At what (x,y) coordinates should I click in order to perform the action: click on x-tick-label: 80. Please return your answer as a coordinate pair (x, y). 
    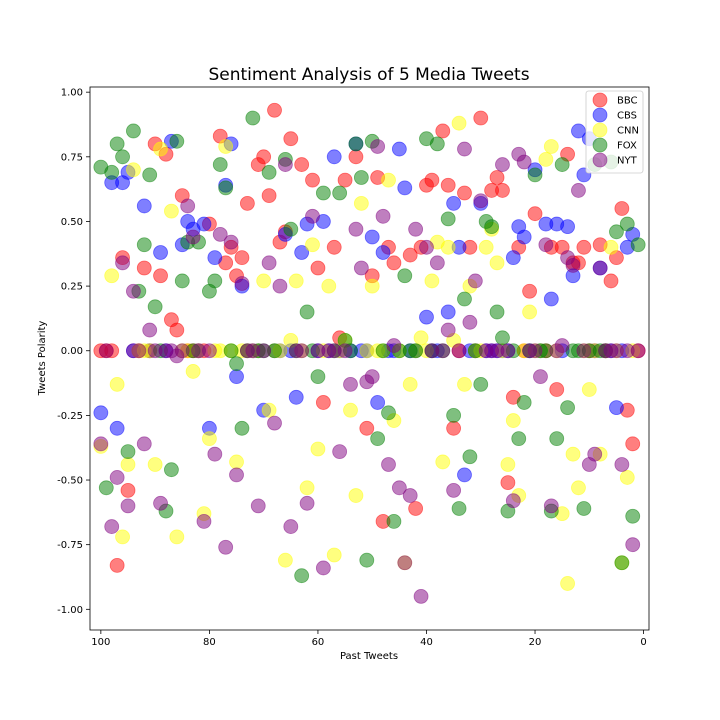
    Looking at the image, I should click on (209, 642).